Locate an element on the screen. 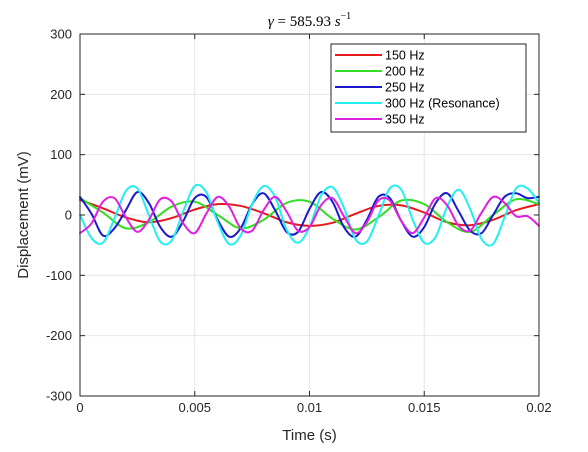  x-tick-label: 0.01 is located at coordinates (309, 407).